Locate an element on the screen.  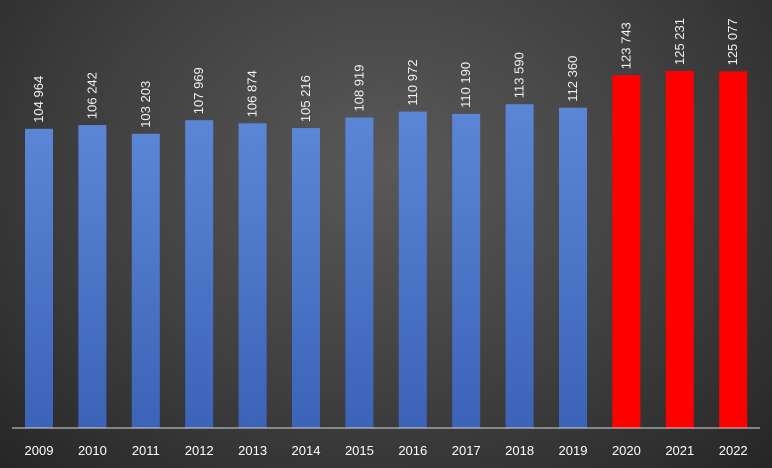
bar-2017 is located at coordinates (466, 271).